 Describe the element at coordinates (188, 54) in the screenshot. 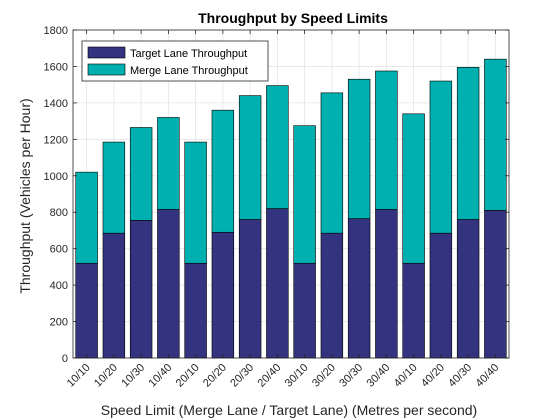

I see `legend-label: Target Lane Throughput` at that location.